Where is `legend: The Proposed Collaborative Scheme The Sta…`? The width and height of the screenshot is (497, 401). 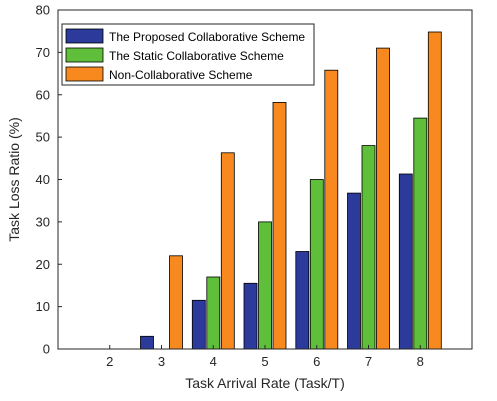
legend: The Proposed Collaborative Scheme The Sta… is located at coordinates (188, 54).